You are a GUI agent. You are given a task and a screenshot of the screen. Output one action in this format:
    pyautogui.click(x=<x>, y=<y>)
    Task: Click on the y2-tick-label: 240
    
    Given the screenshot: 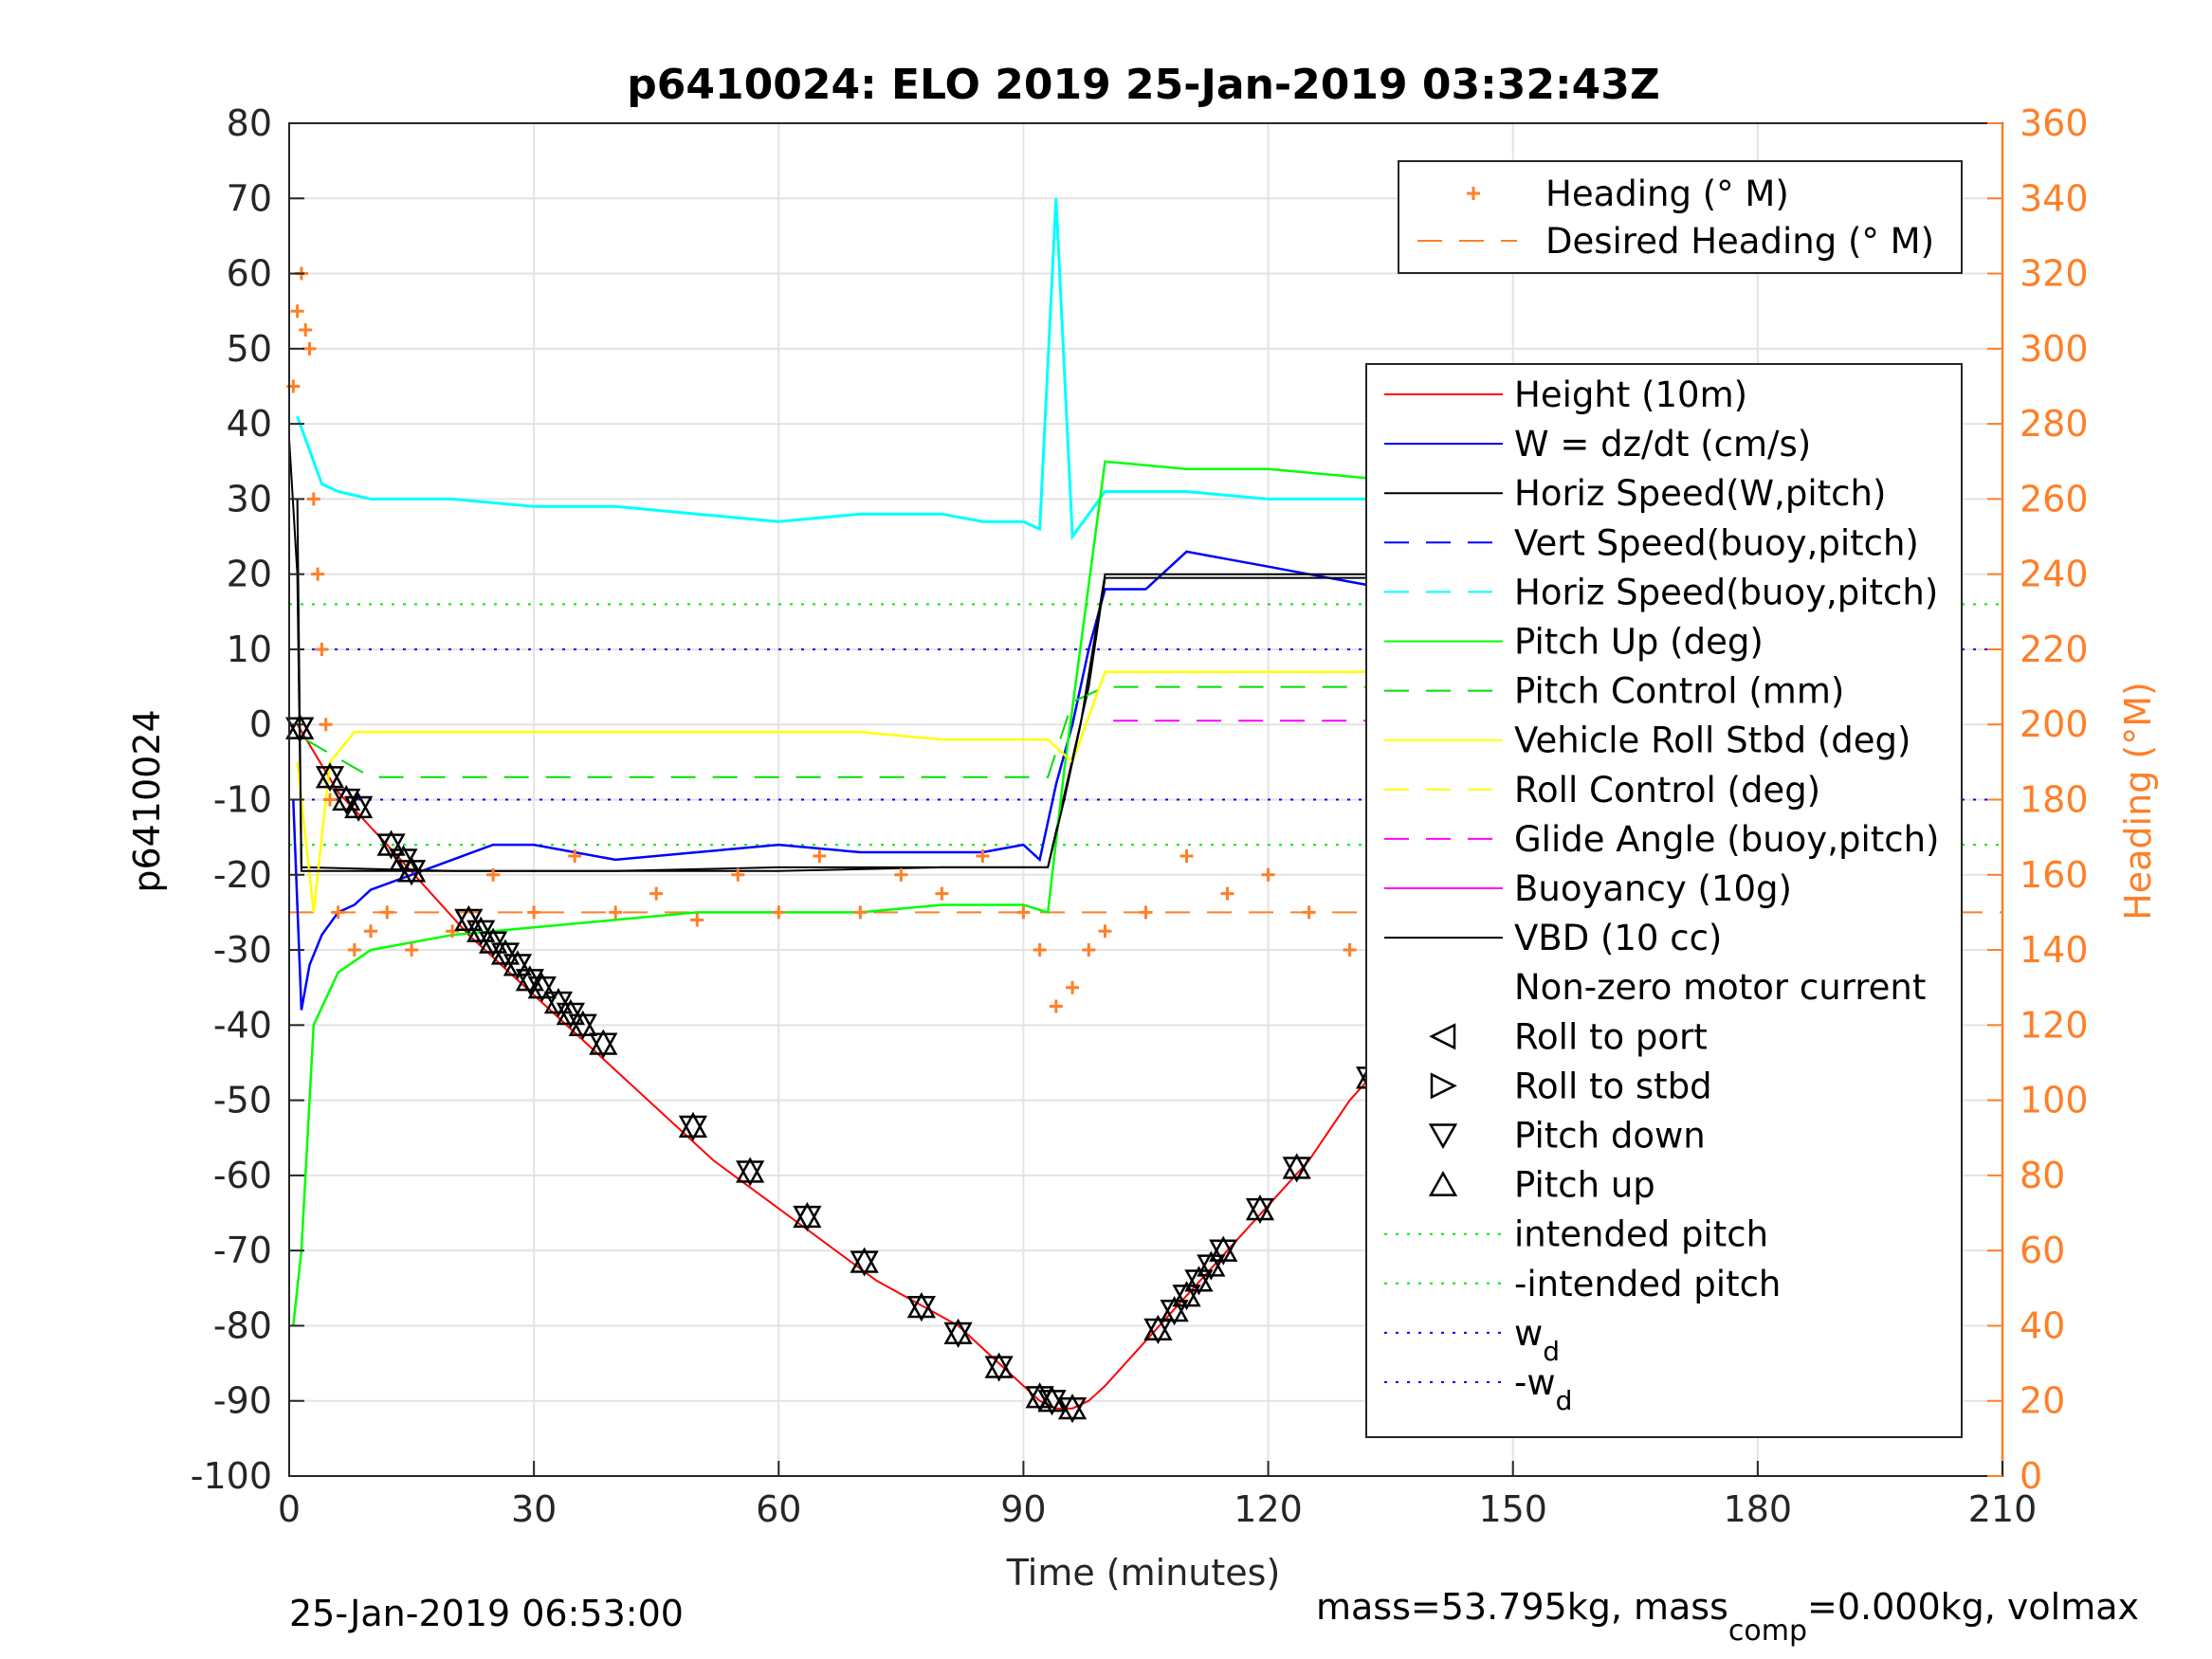 What is the action you would take?
    pyautogui.click(x=2054, y=574)
    